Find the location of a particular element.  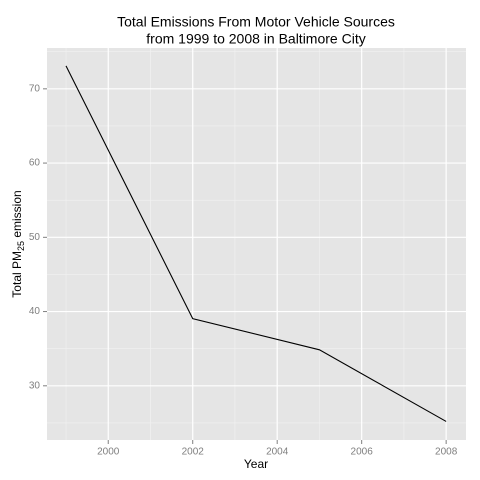

y-axis-title-rest: emission is located at coordinates (17, 215).